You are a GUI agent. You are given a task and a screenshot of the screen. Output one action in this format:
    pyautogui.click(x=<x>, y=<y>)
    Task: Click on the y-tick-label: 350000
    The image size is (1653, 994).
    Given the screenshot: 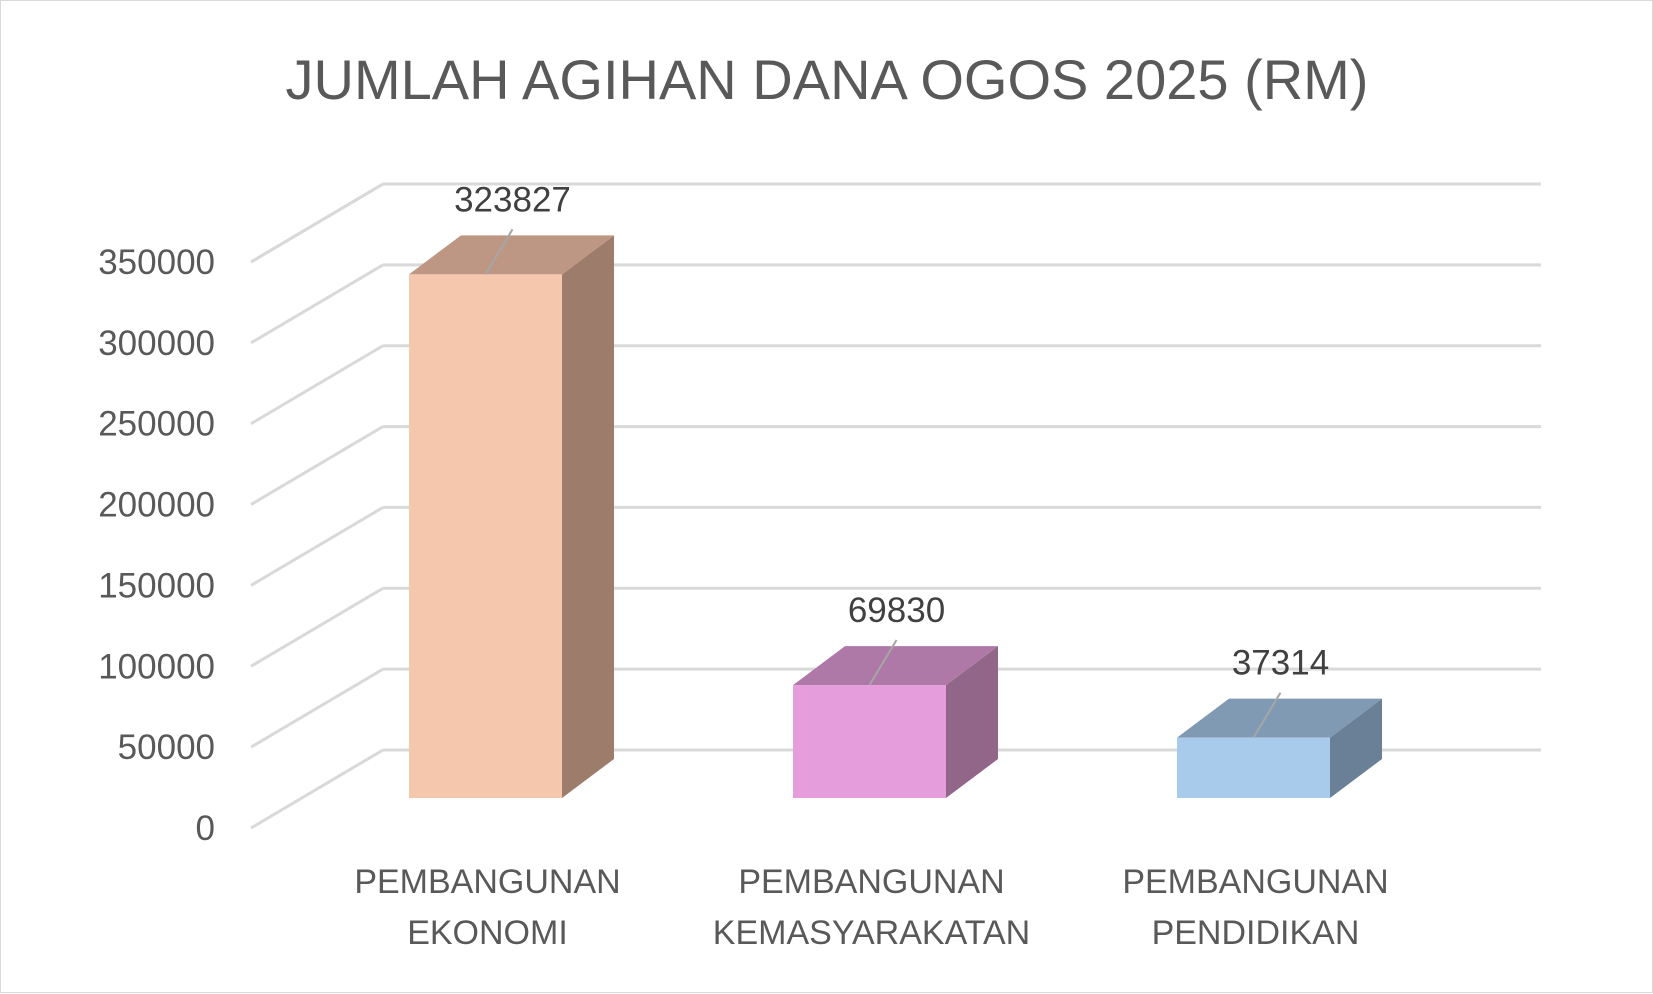 What is the action you would take?
    pyautogui.click(x=156, y=262)
    